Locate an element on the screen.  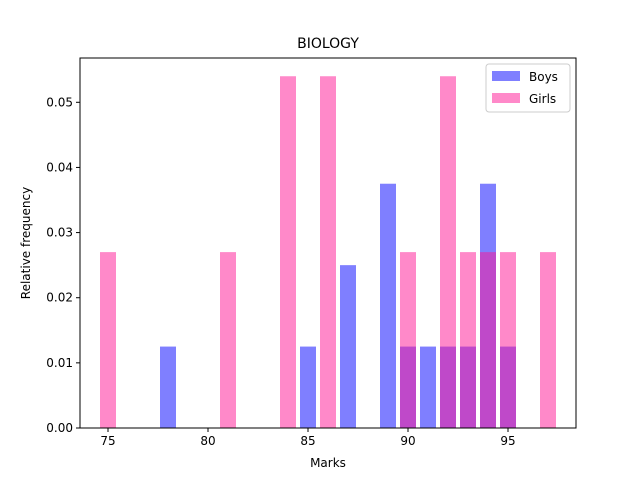
y-tick-label: 0.04 is located at coordinates (59, 167).